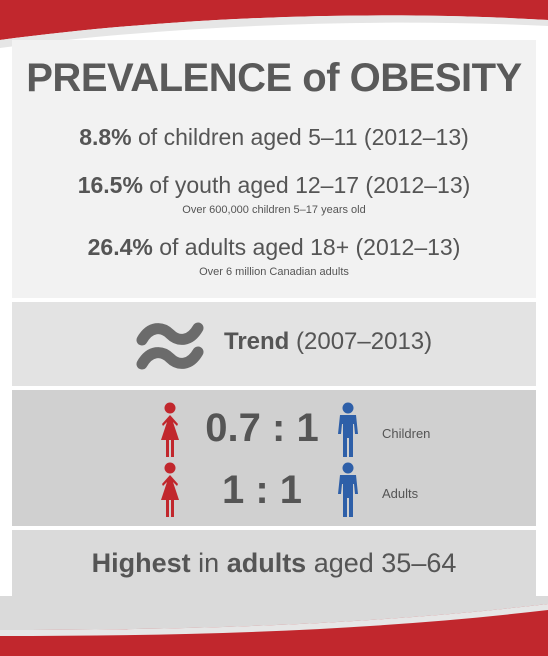 The width and height of the screenshot is (548, 656). I want to click on stat-adults-pct: 26.4%, so click(120, 247).